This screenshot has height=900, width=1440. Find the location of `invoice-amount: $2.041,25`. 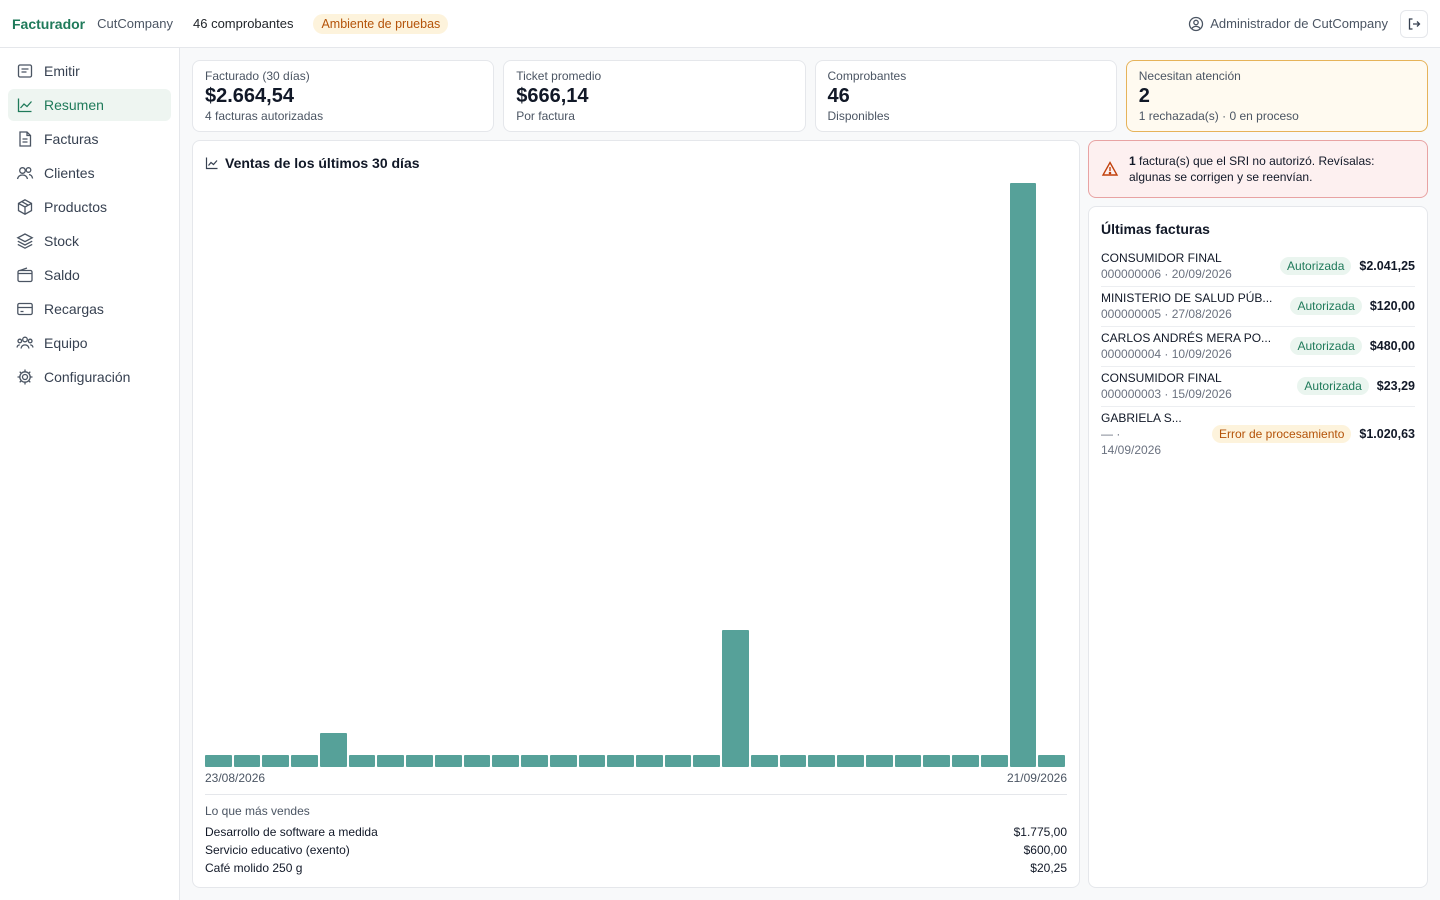

invoice-amount: $2.041,25 is located at coordinates (1387, 266).